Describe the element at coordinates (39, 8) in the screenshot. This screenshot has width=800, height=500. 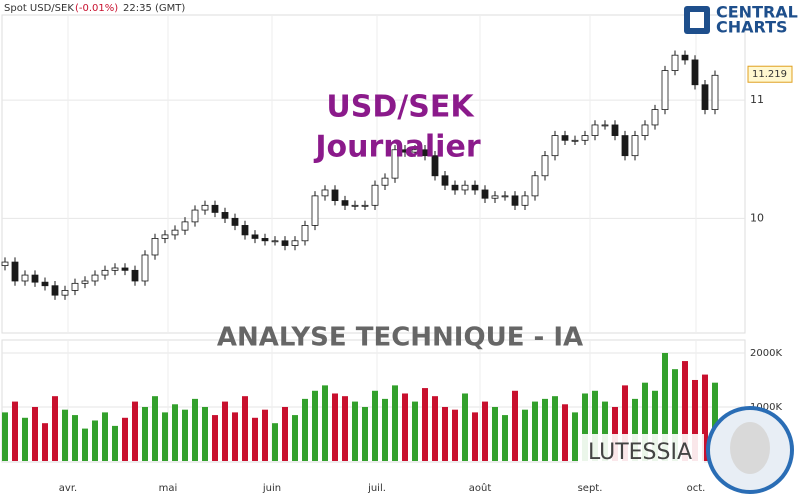
I see `symbol: Spot USD/SEK` at that location.